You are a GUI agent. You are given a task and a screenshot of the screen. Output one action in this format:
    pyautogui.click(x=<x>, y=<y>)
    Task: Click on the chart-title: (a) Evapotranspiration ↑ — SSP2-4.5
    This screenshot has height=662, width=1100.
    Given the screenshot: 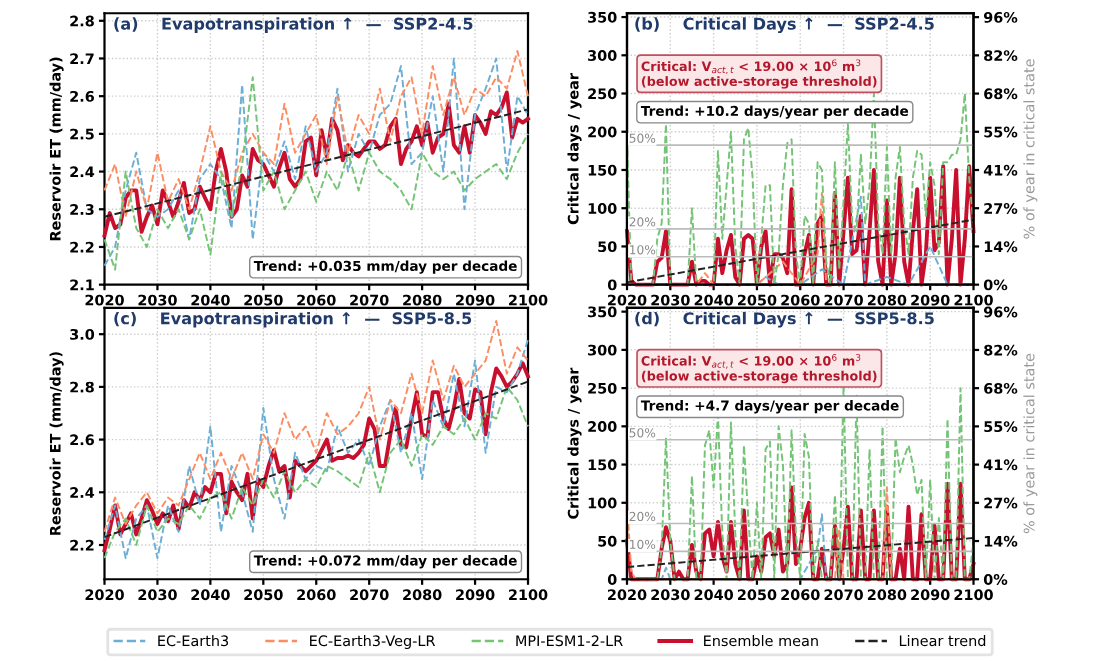 What is the action you would take?
    pyautogui.click(x=293, y=25)
    